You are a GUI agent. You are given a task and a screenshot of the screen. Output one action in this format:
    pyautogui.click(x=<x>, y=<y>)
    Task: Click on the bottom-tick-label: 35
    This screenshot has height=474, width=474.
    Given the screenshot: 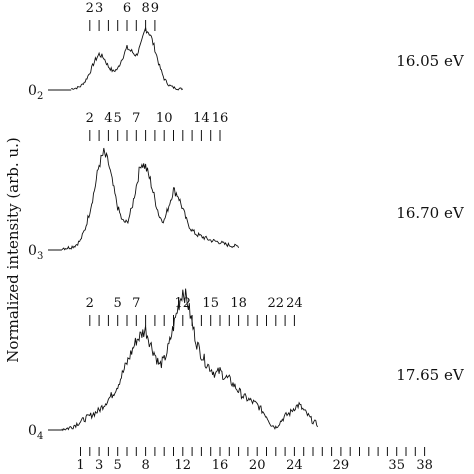 What is the action you would take?
    pyautogui.click(x=396, y=465)
    